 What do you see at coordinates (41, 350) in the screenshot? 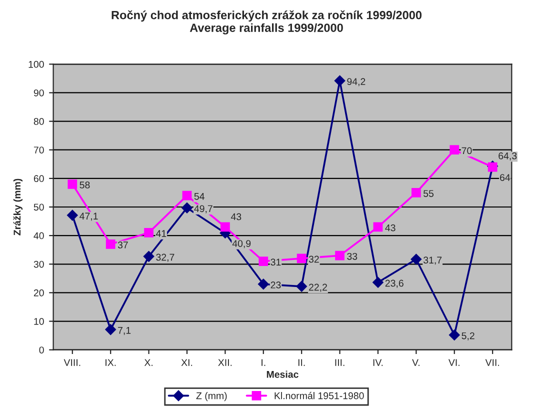
I see `y-tick-label: 0` at bounding box center [41, 350].